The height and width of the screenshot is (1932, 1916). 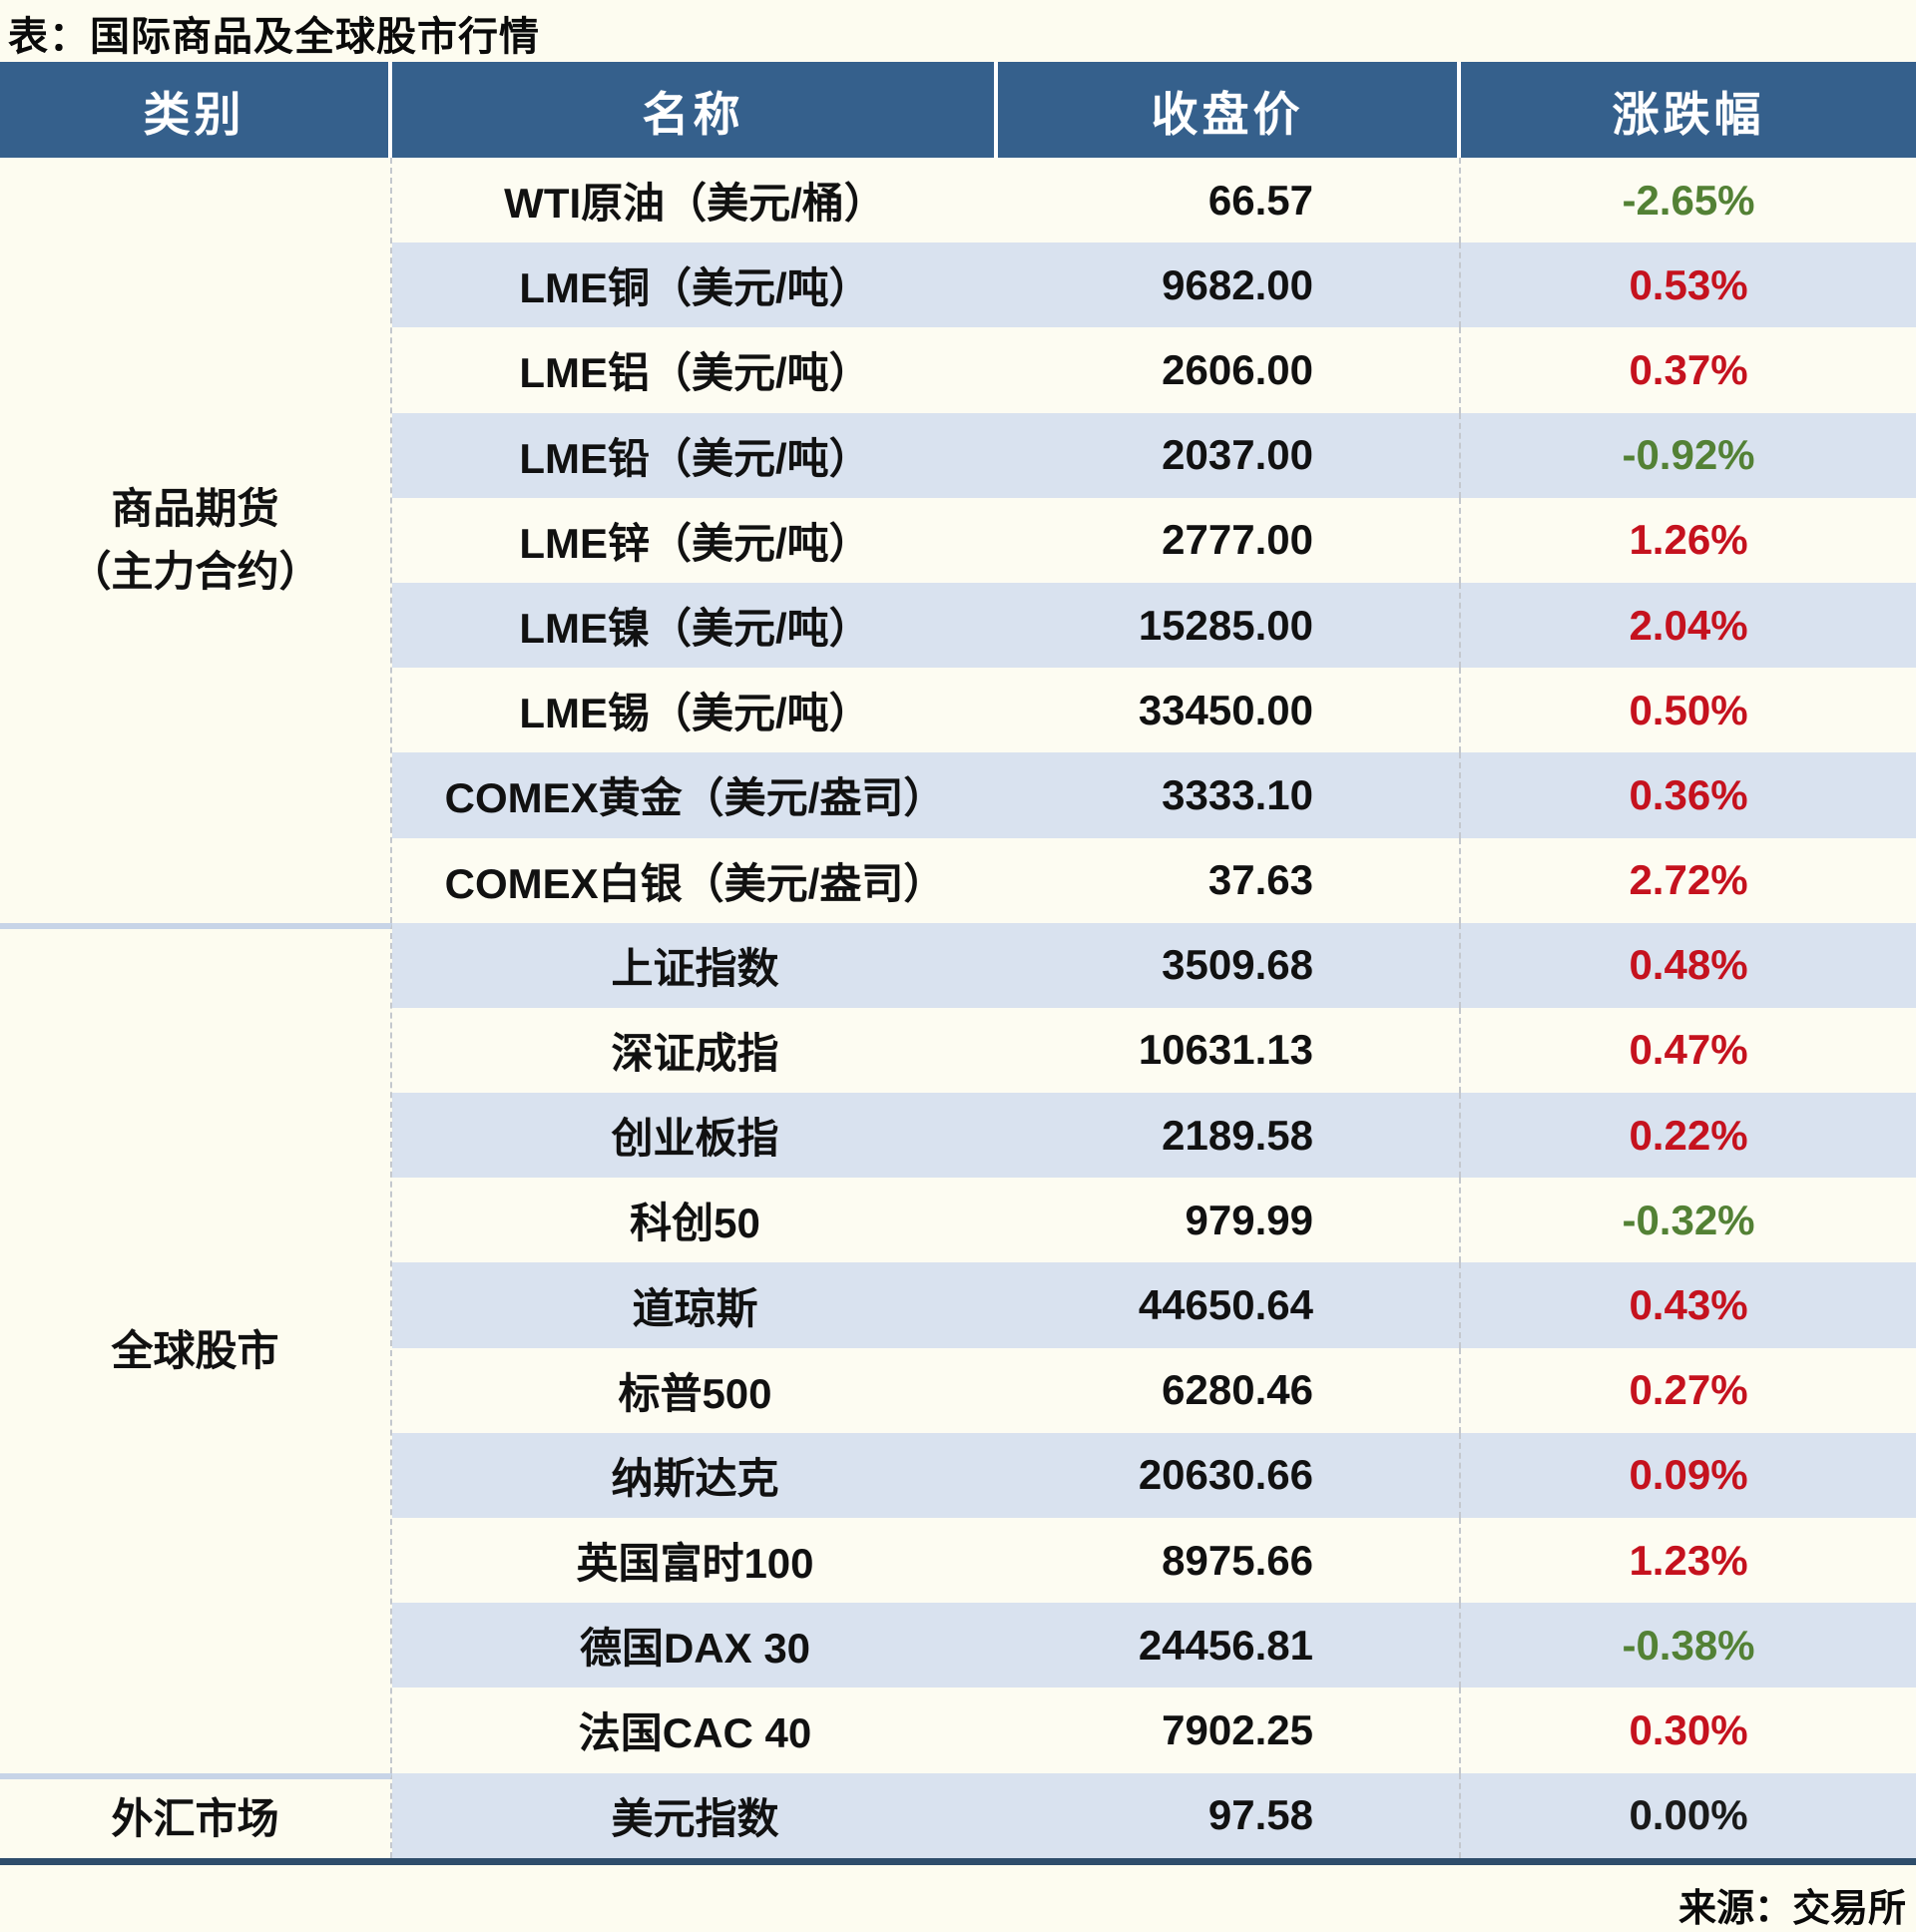 I want to click on close-price-cell: 44650.64, so click(x=1229, y=1305).